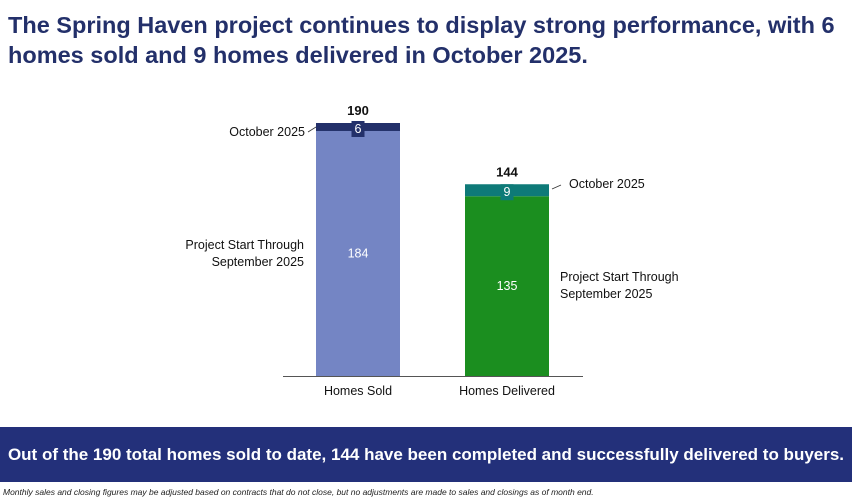 This screenshot has width=852, height=502. I want to click on annotation-delivered-month: October 2025, so click(607, 184).